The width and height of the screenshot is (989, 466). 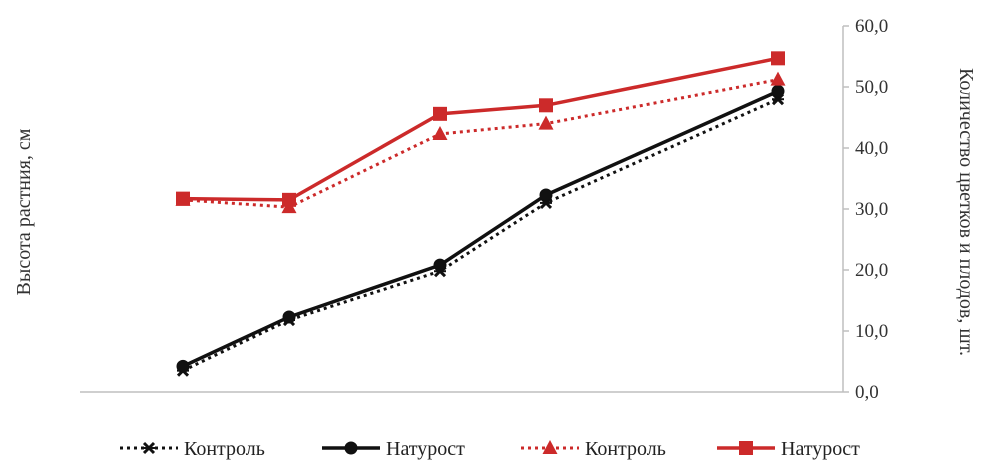 What do you see at coordinates (871, 26) in the screenshot?
I see `y-tick-label: 60,0` at bounding box center [871, 26].